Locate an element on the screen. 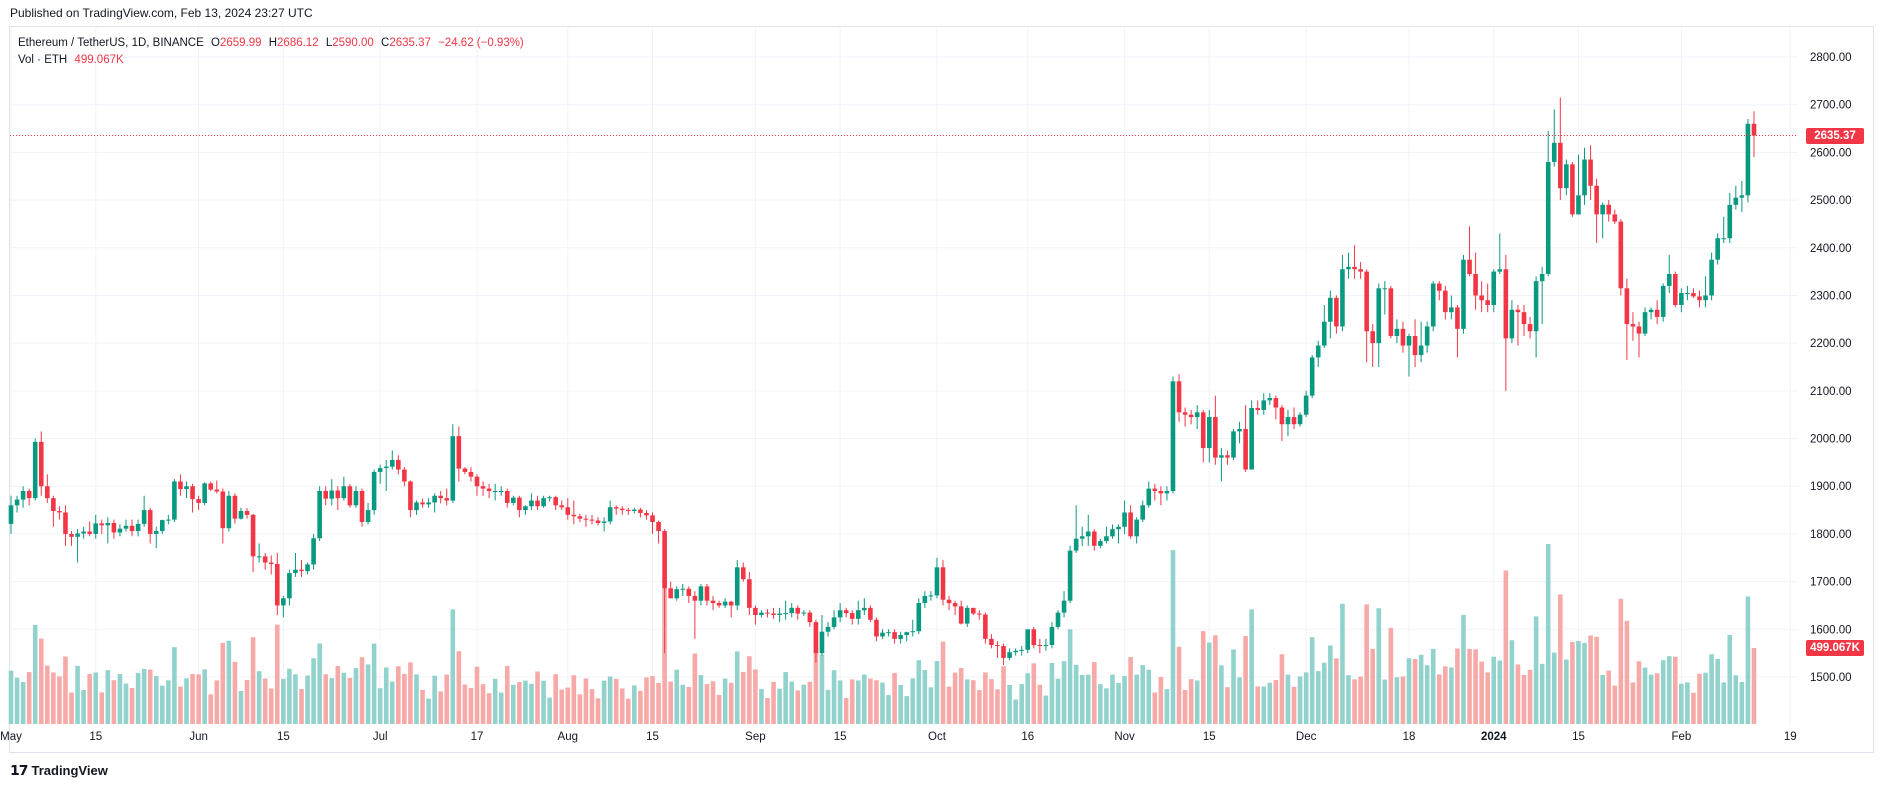 The width and height of the screenshot is (1883, 788). x-tick-label: 19 is located at coordinates (1790, 737).